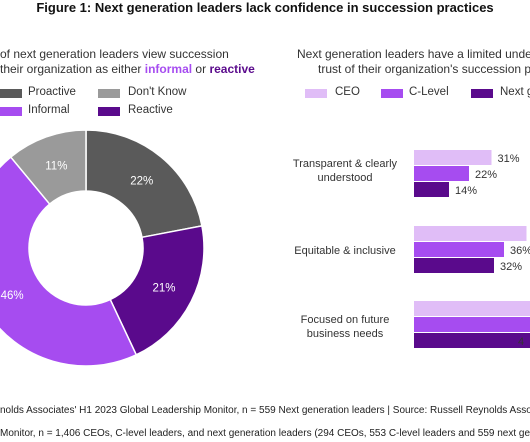  I want to click on donut-slice-informal, so click(69, 261).